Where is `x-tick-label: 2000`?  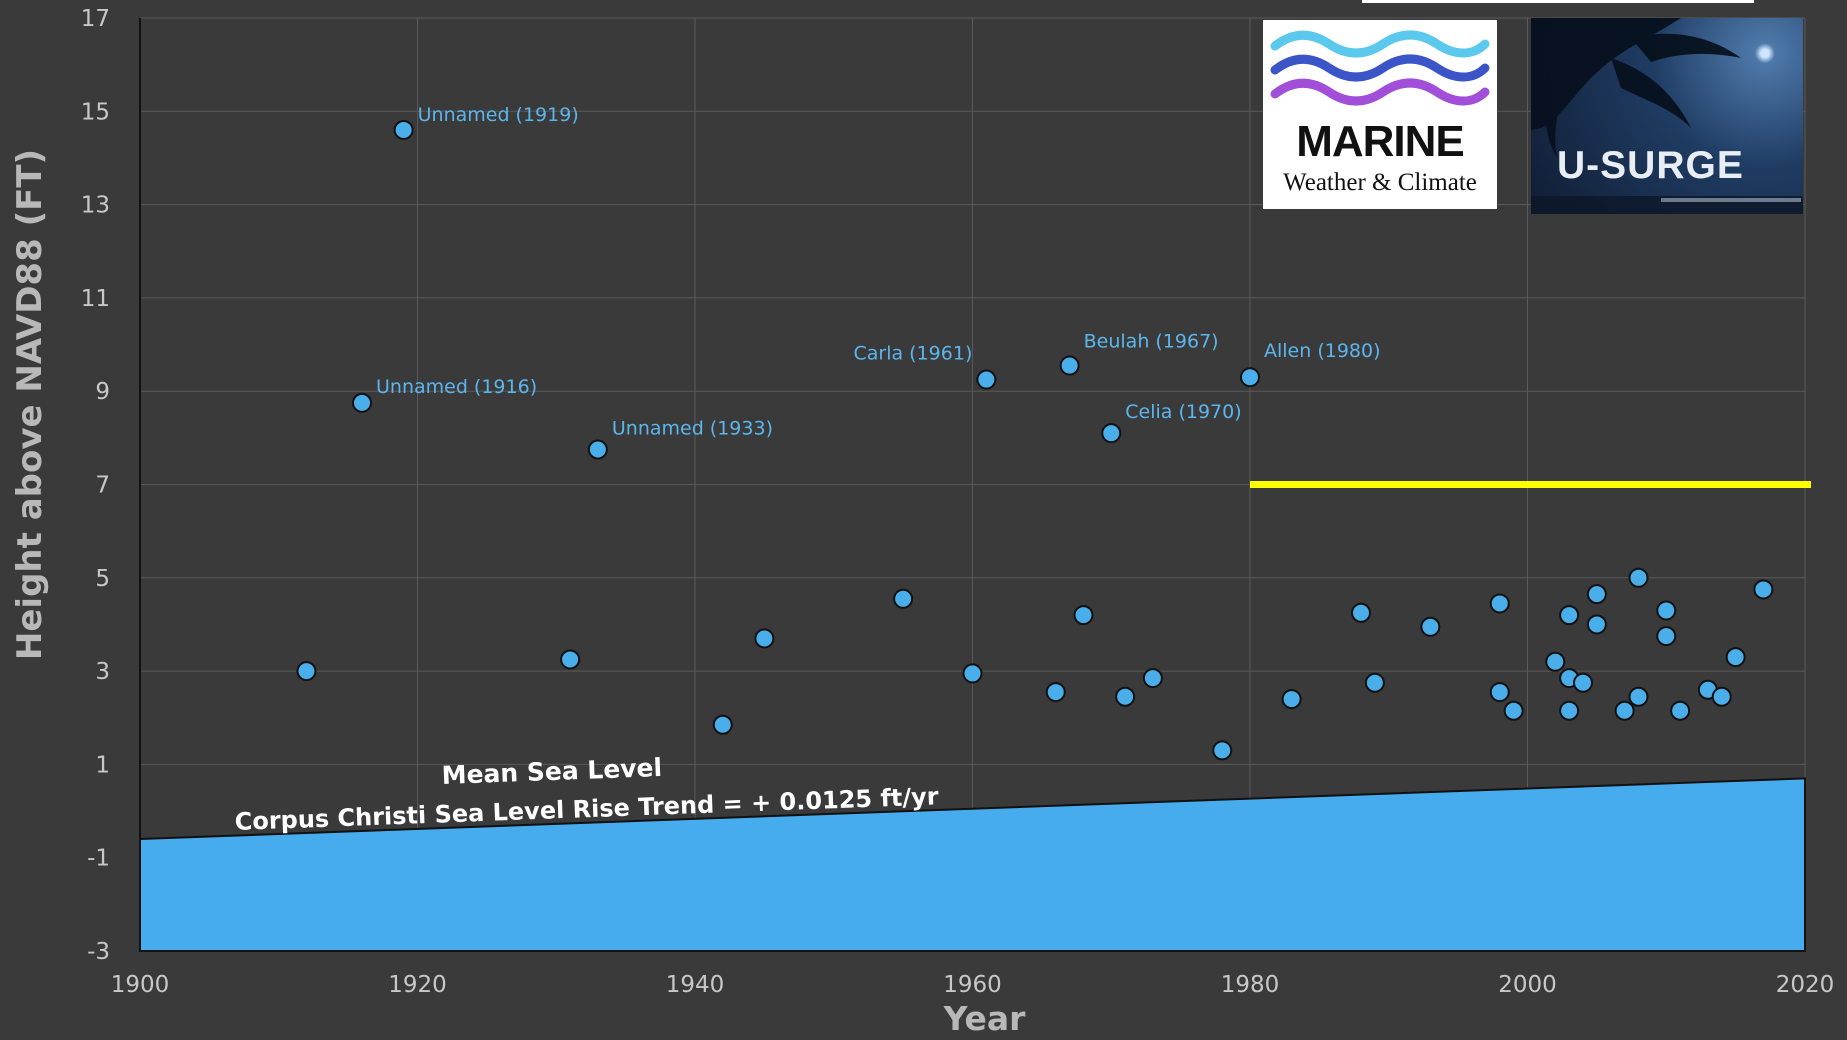 x-tick-label: 2000 is located at coordinates (1527, 985).